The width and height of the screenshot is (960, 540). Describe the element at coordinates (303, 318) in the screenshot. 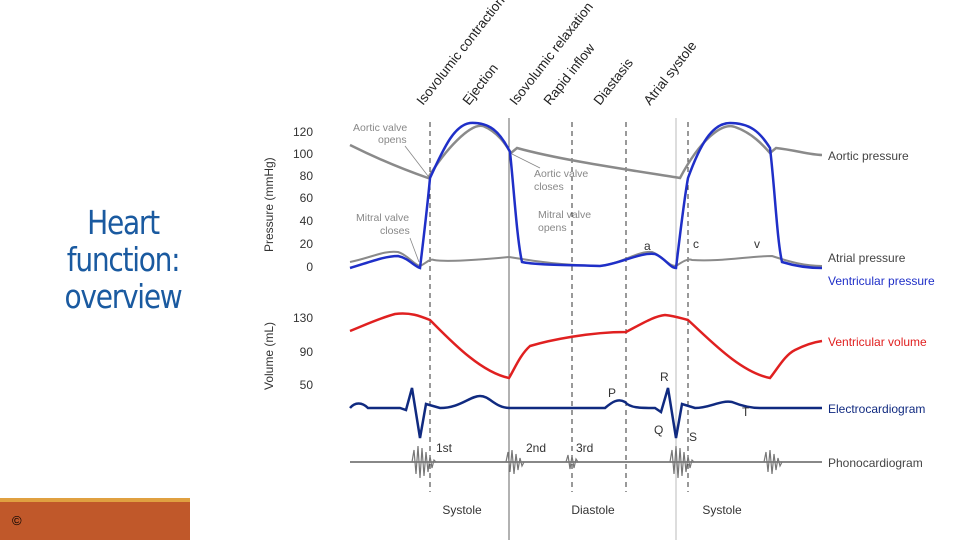

I see `volume-tick: 130` at that location.